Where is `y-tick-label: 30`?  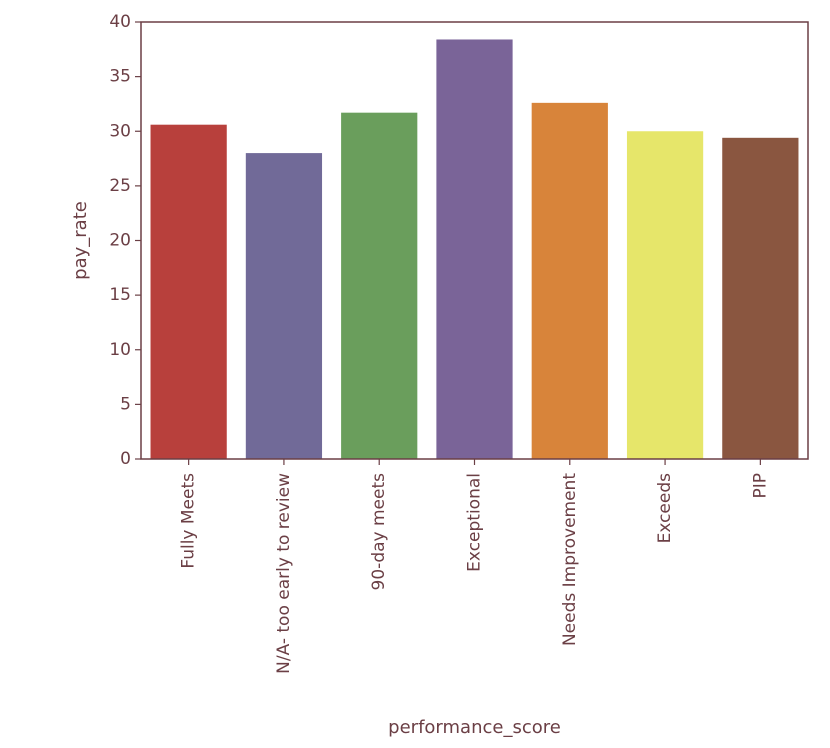
y-tick-label: 30 is located at coordinates (120, 131).